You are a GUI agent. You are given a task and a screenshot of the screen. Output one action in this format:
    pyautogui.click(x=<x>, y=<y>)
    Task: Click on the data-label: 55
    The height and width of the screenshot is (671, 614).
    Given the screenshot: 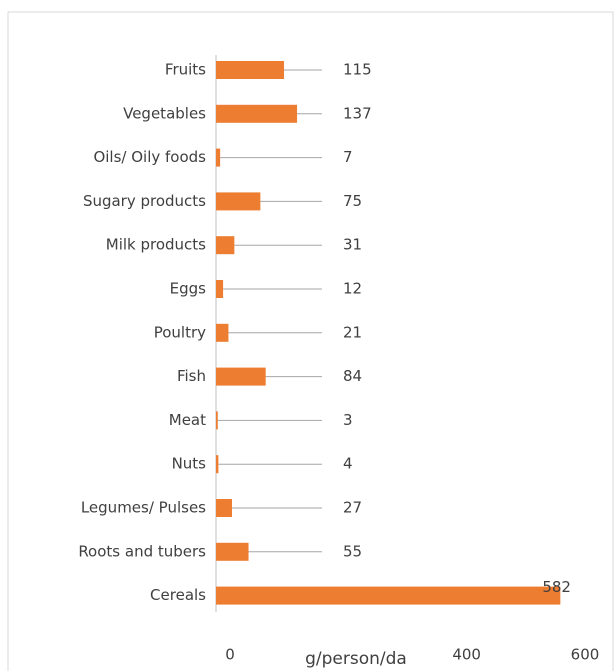 What is the action you would take?
    pyautogui.click(x=352, y=551)
    